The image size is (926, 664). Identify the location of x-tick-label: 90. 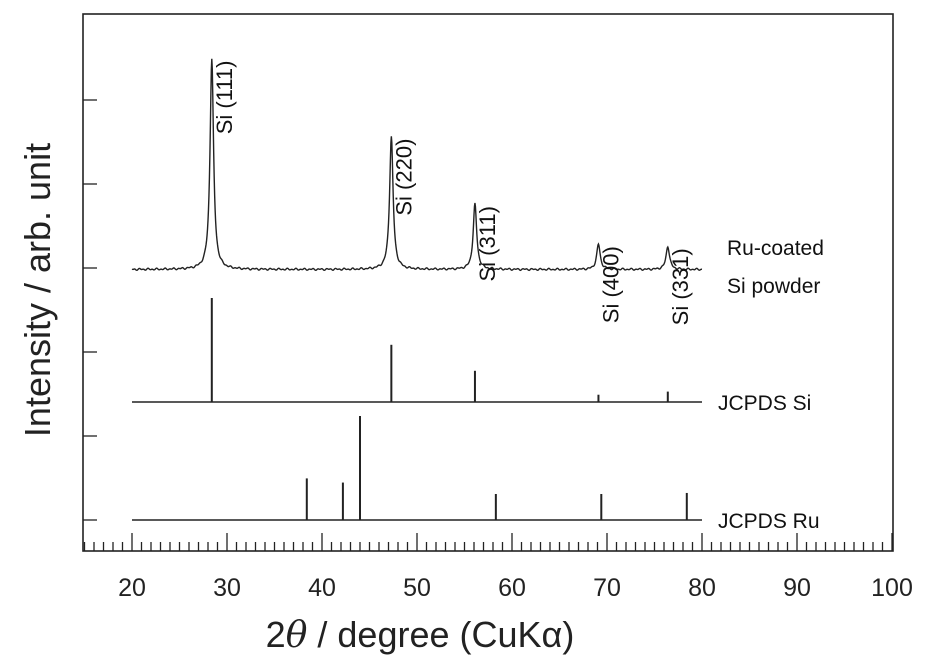
(797, 588).